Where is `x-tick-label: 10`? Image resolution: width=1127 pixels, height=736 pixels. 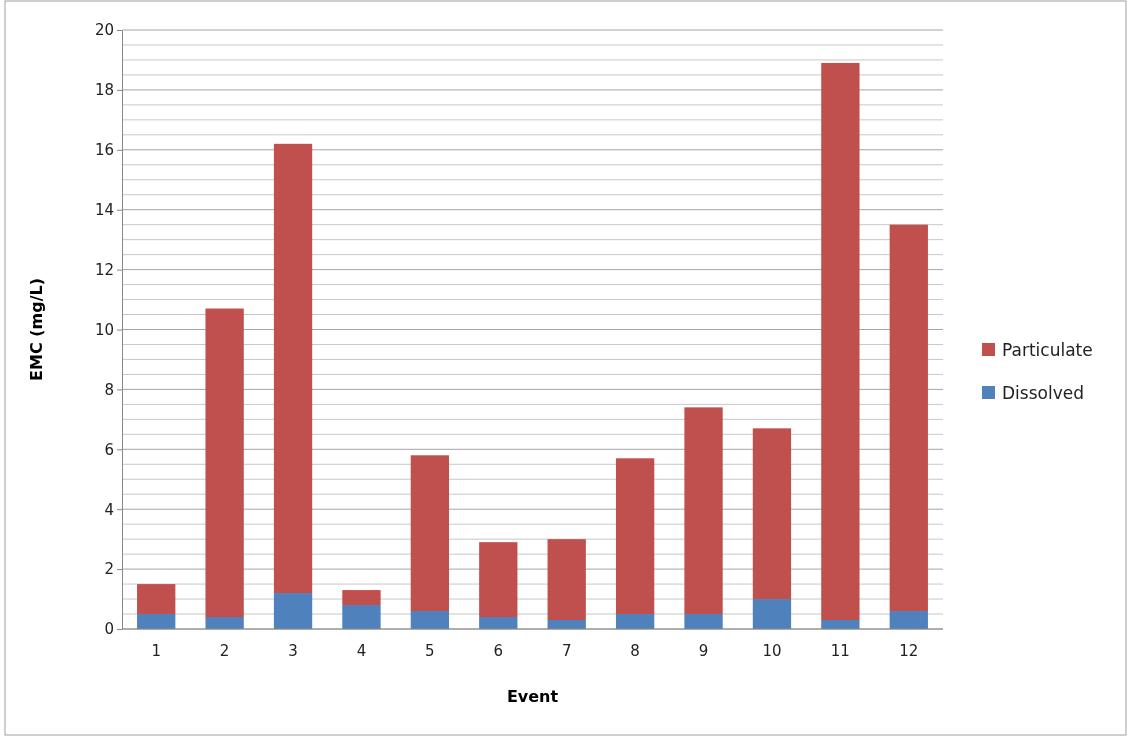 x-tick-label: 10 is located at coordinates (772, 651).